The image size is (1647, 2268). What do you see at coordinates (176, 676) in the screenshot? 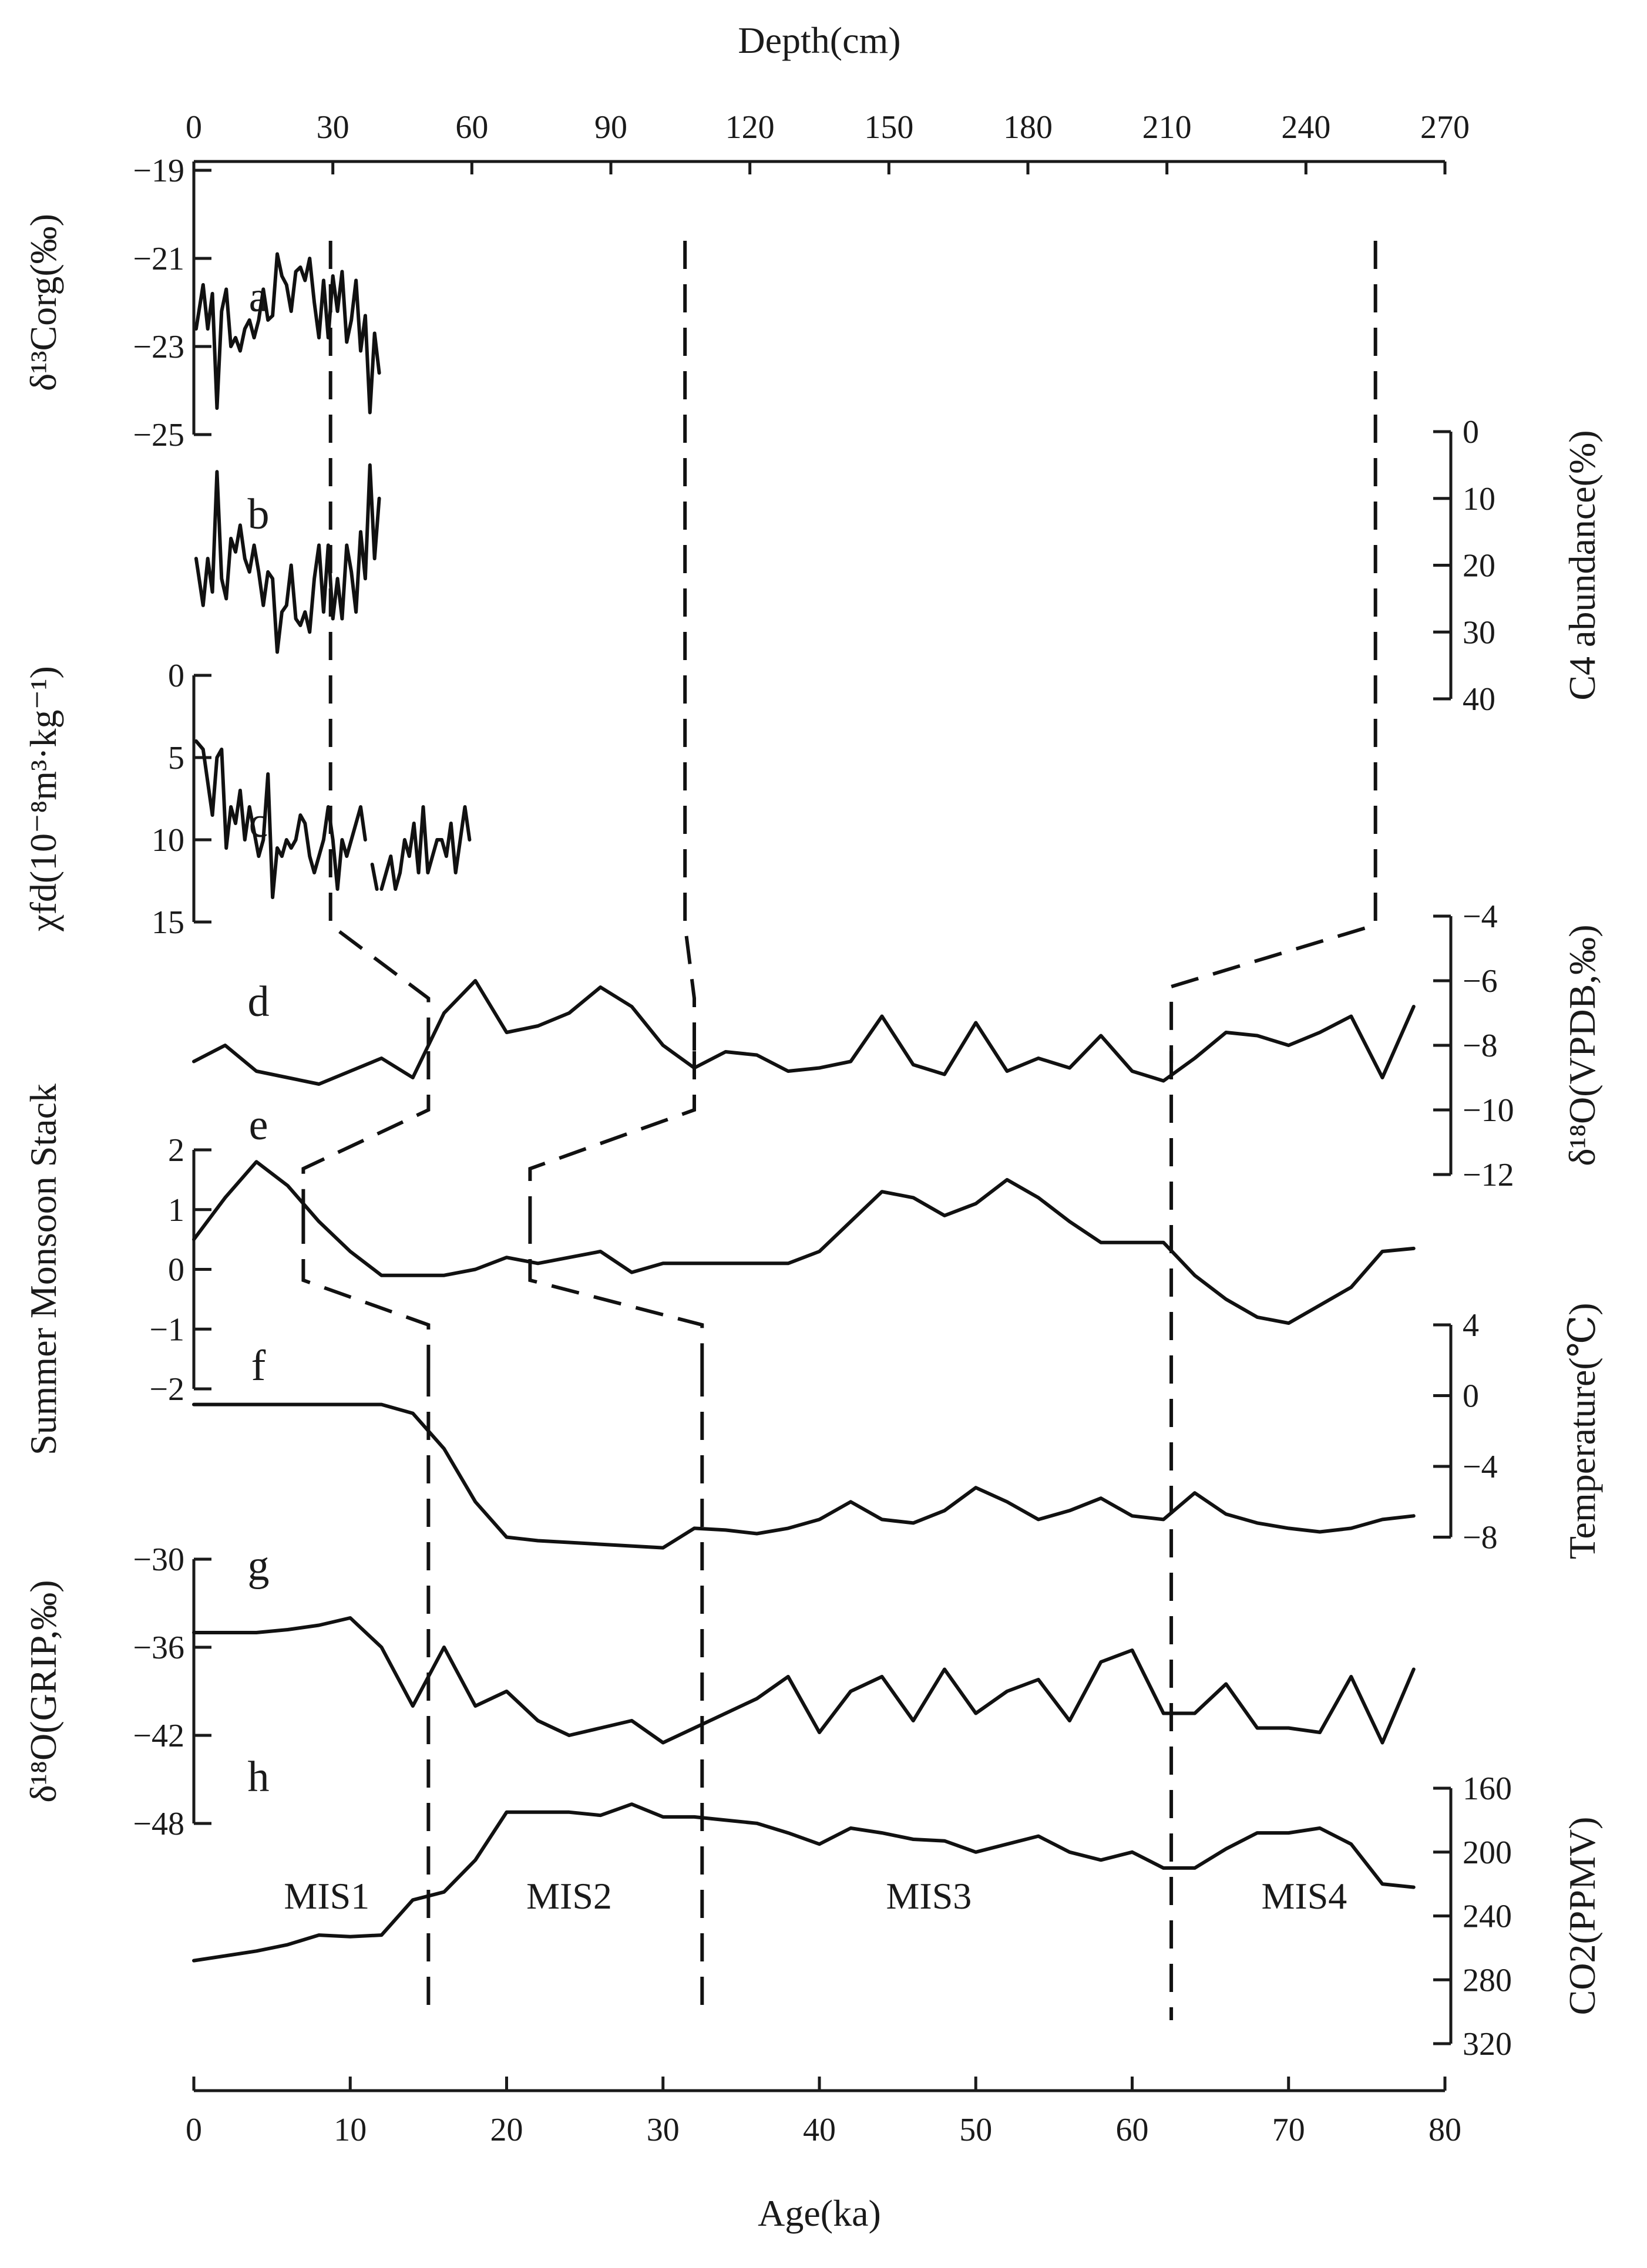
I see `y-tick-label-c: 0` at bounding box center [176, 676].